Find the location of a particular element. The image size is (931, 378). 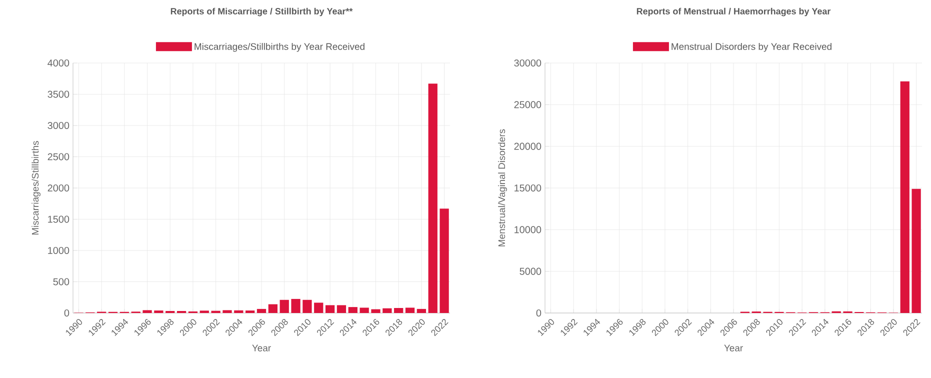

y-tick-label: 25000 is located at coordinates (528, 104).